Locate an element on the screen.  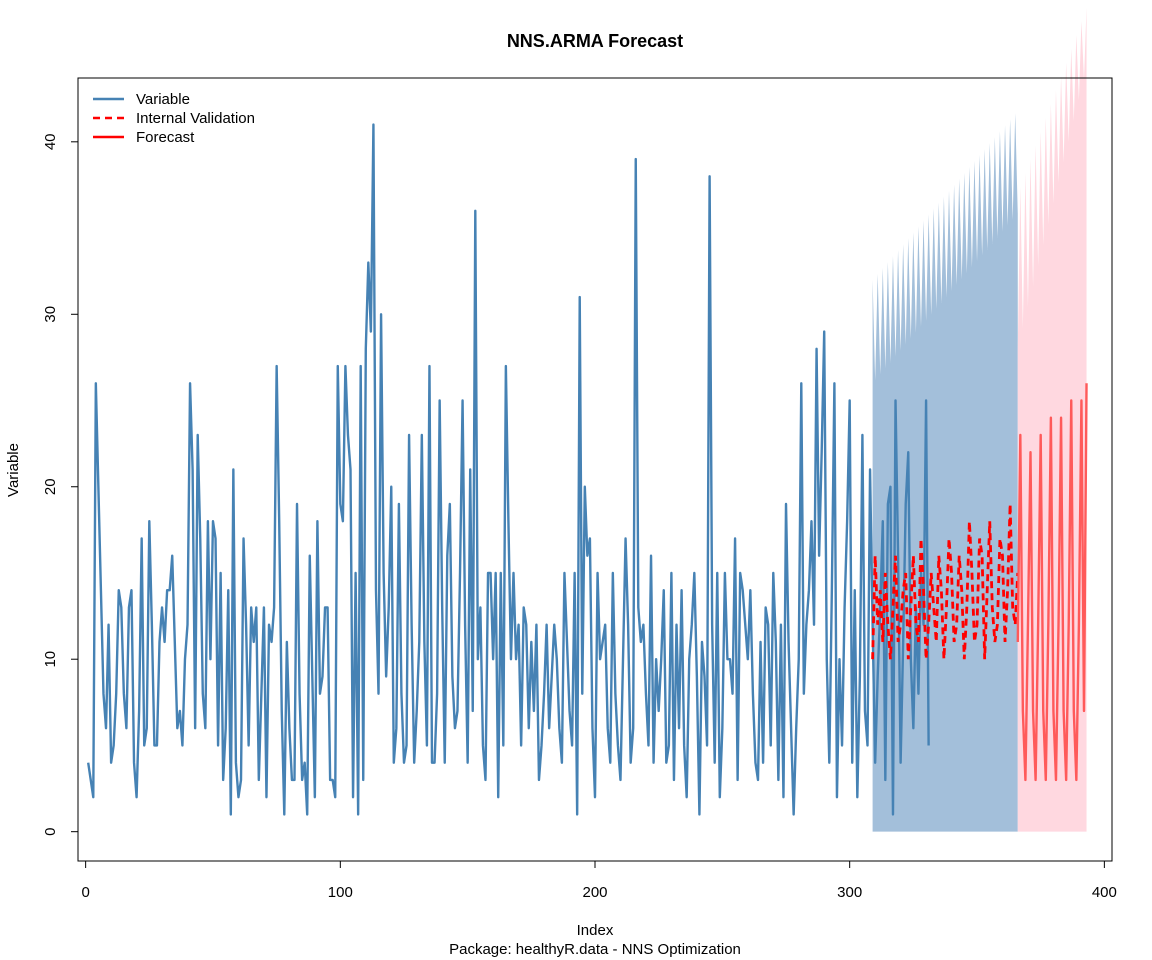
legend-item: Forecast is located at coordinates (144, 137).